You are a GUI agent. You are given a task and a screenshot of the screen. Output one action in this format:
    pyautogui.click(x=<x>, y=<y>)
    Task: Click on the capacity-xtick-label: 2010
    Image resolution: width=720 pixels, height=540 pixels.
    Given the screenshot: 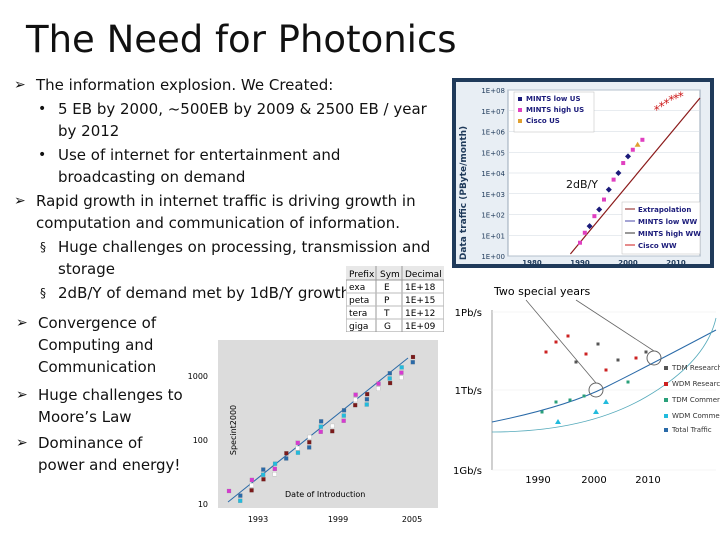 What is the action you would take?
    pyautogui.click(x=647, y=480)
    